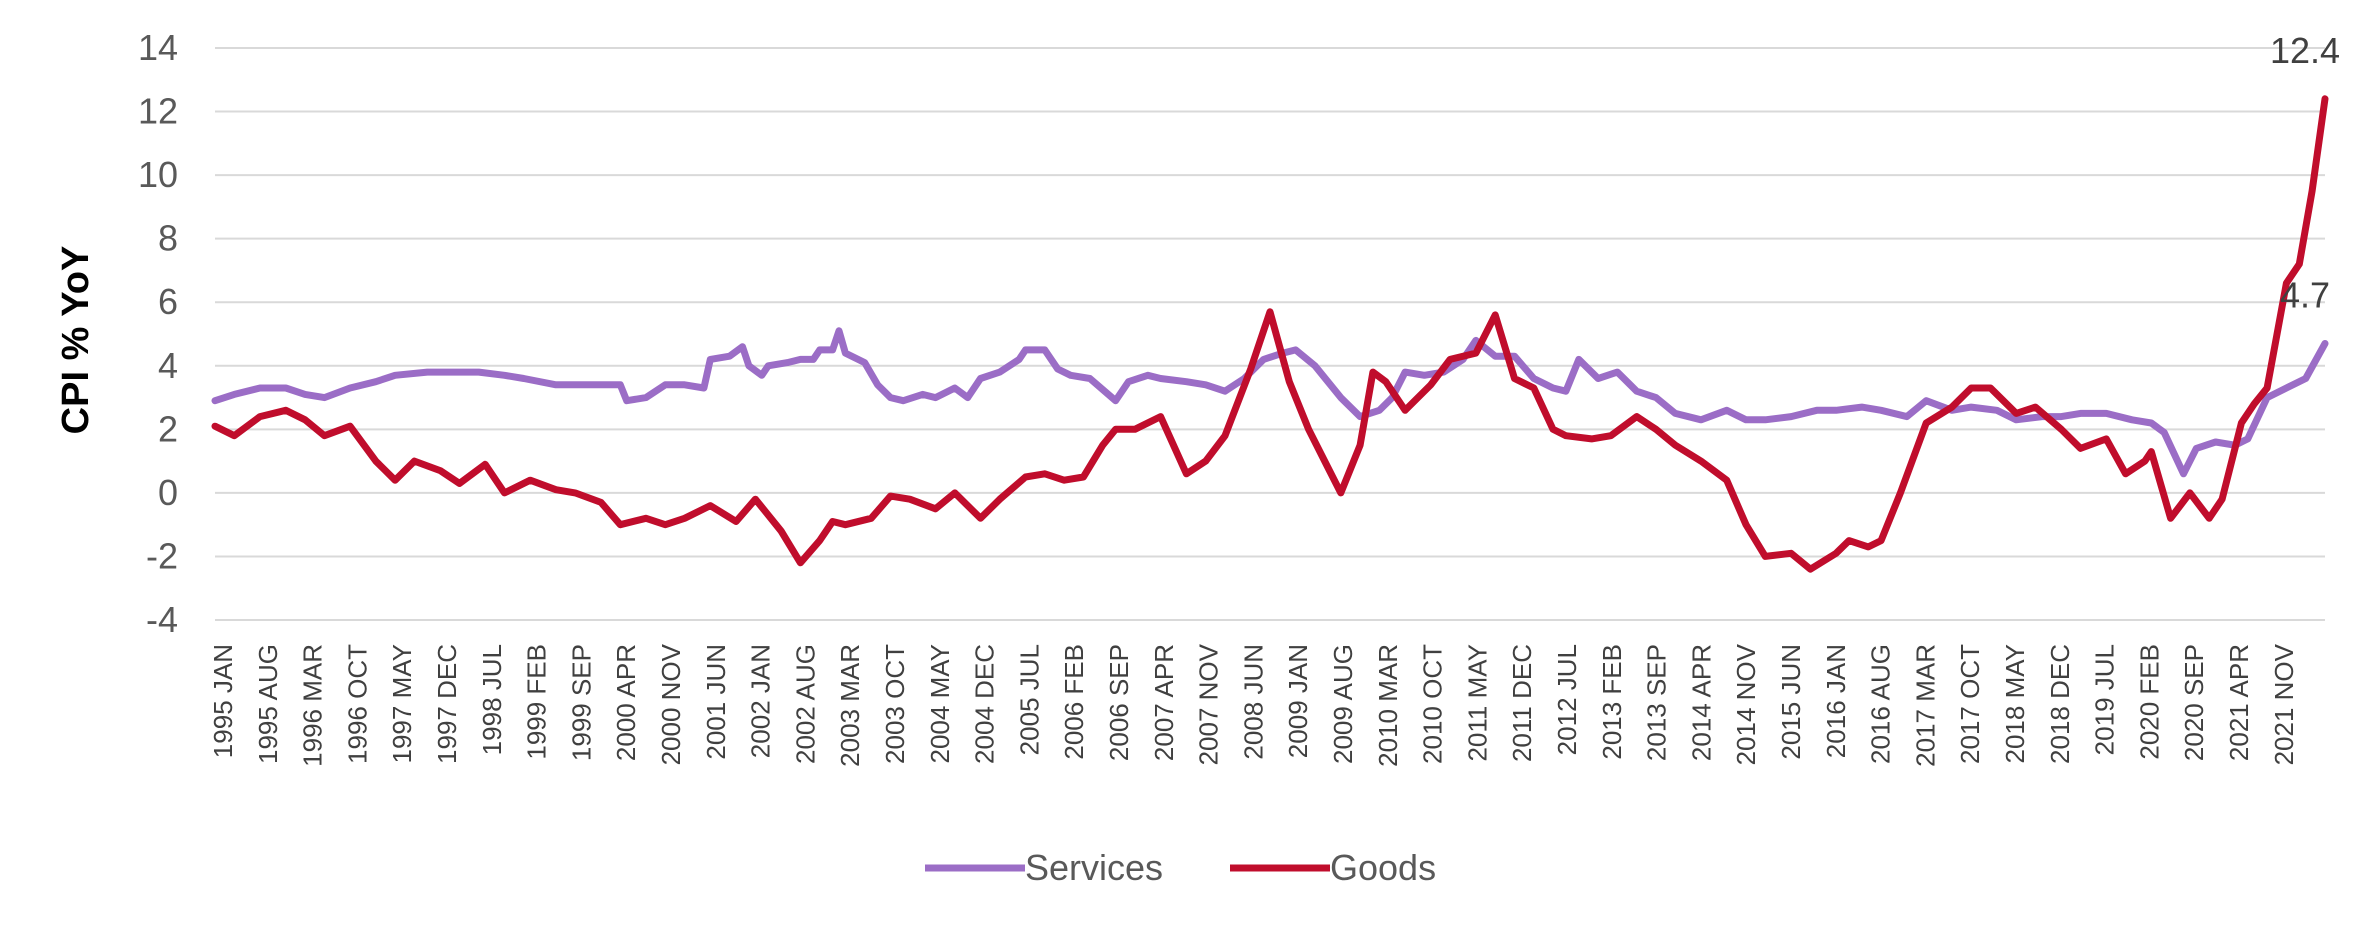  Describe the element at coordinates (2305, 173) in the screenshot. I see `end-value-labels: 4.7 12.4` at that location.